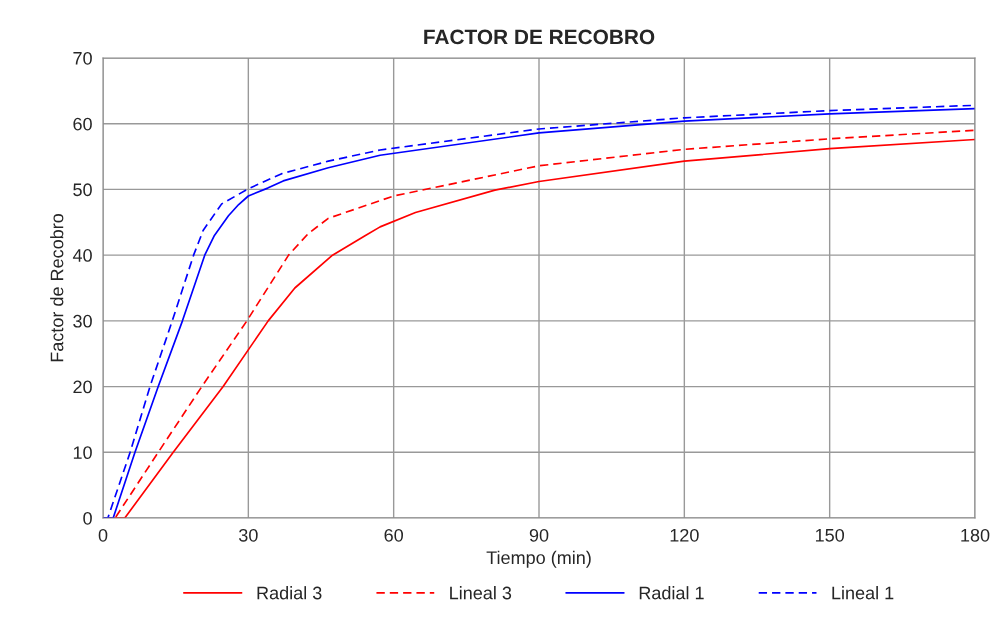 Image resolution: width=1006 pixels, height=627 pixels. Describe the element at coordinates (82, 124) in the screenshot. I see `y-tick-label: 60` at that location.